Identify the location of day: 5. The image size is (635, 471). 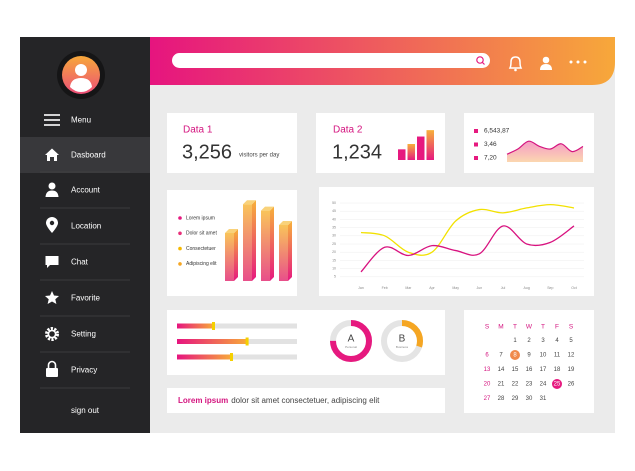
(571, 341).